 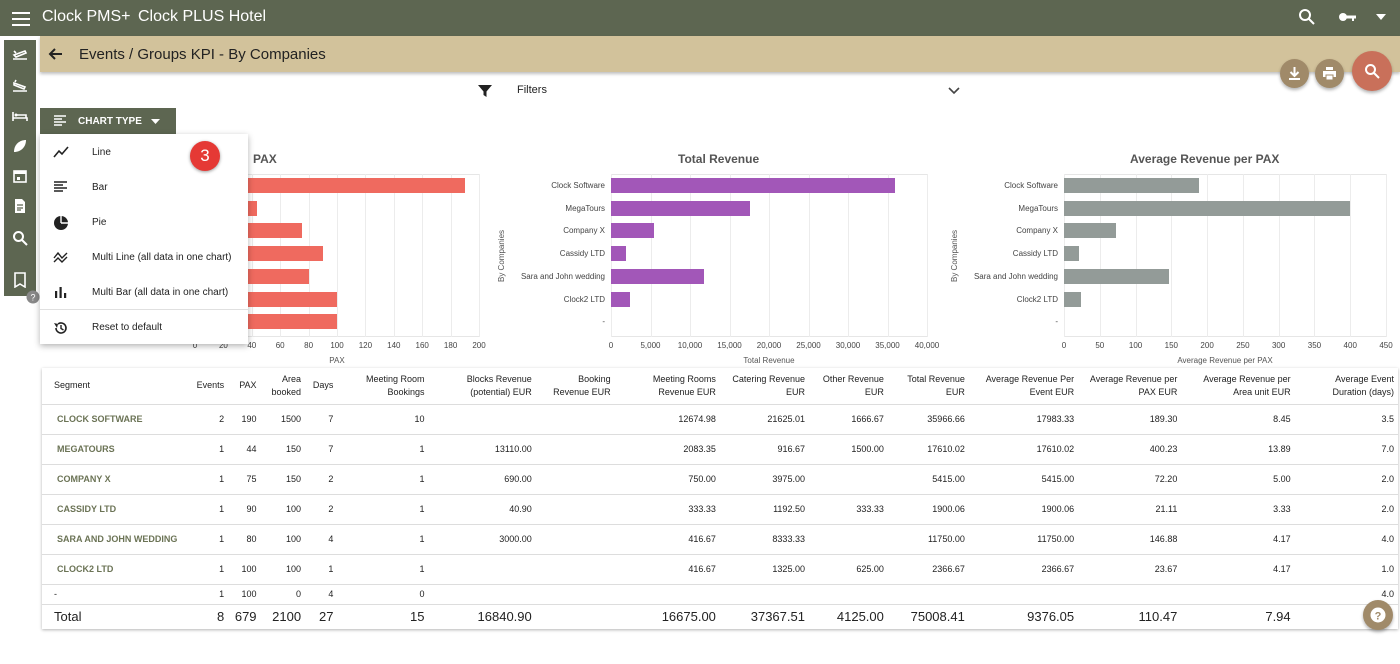 What do you see at coordinates (1135, 345) in the screenshot?
I see `chart-tick-label: 100` at bounding box center [1135, 345].